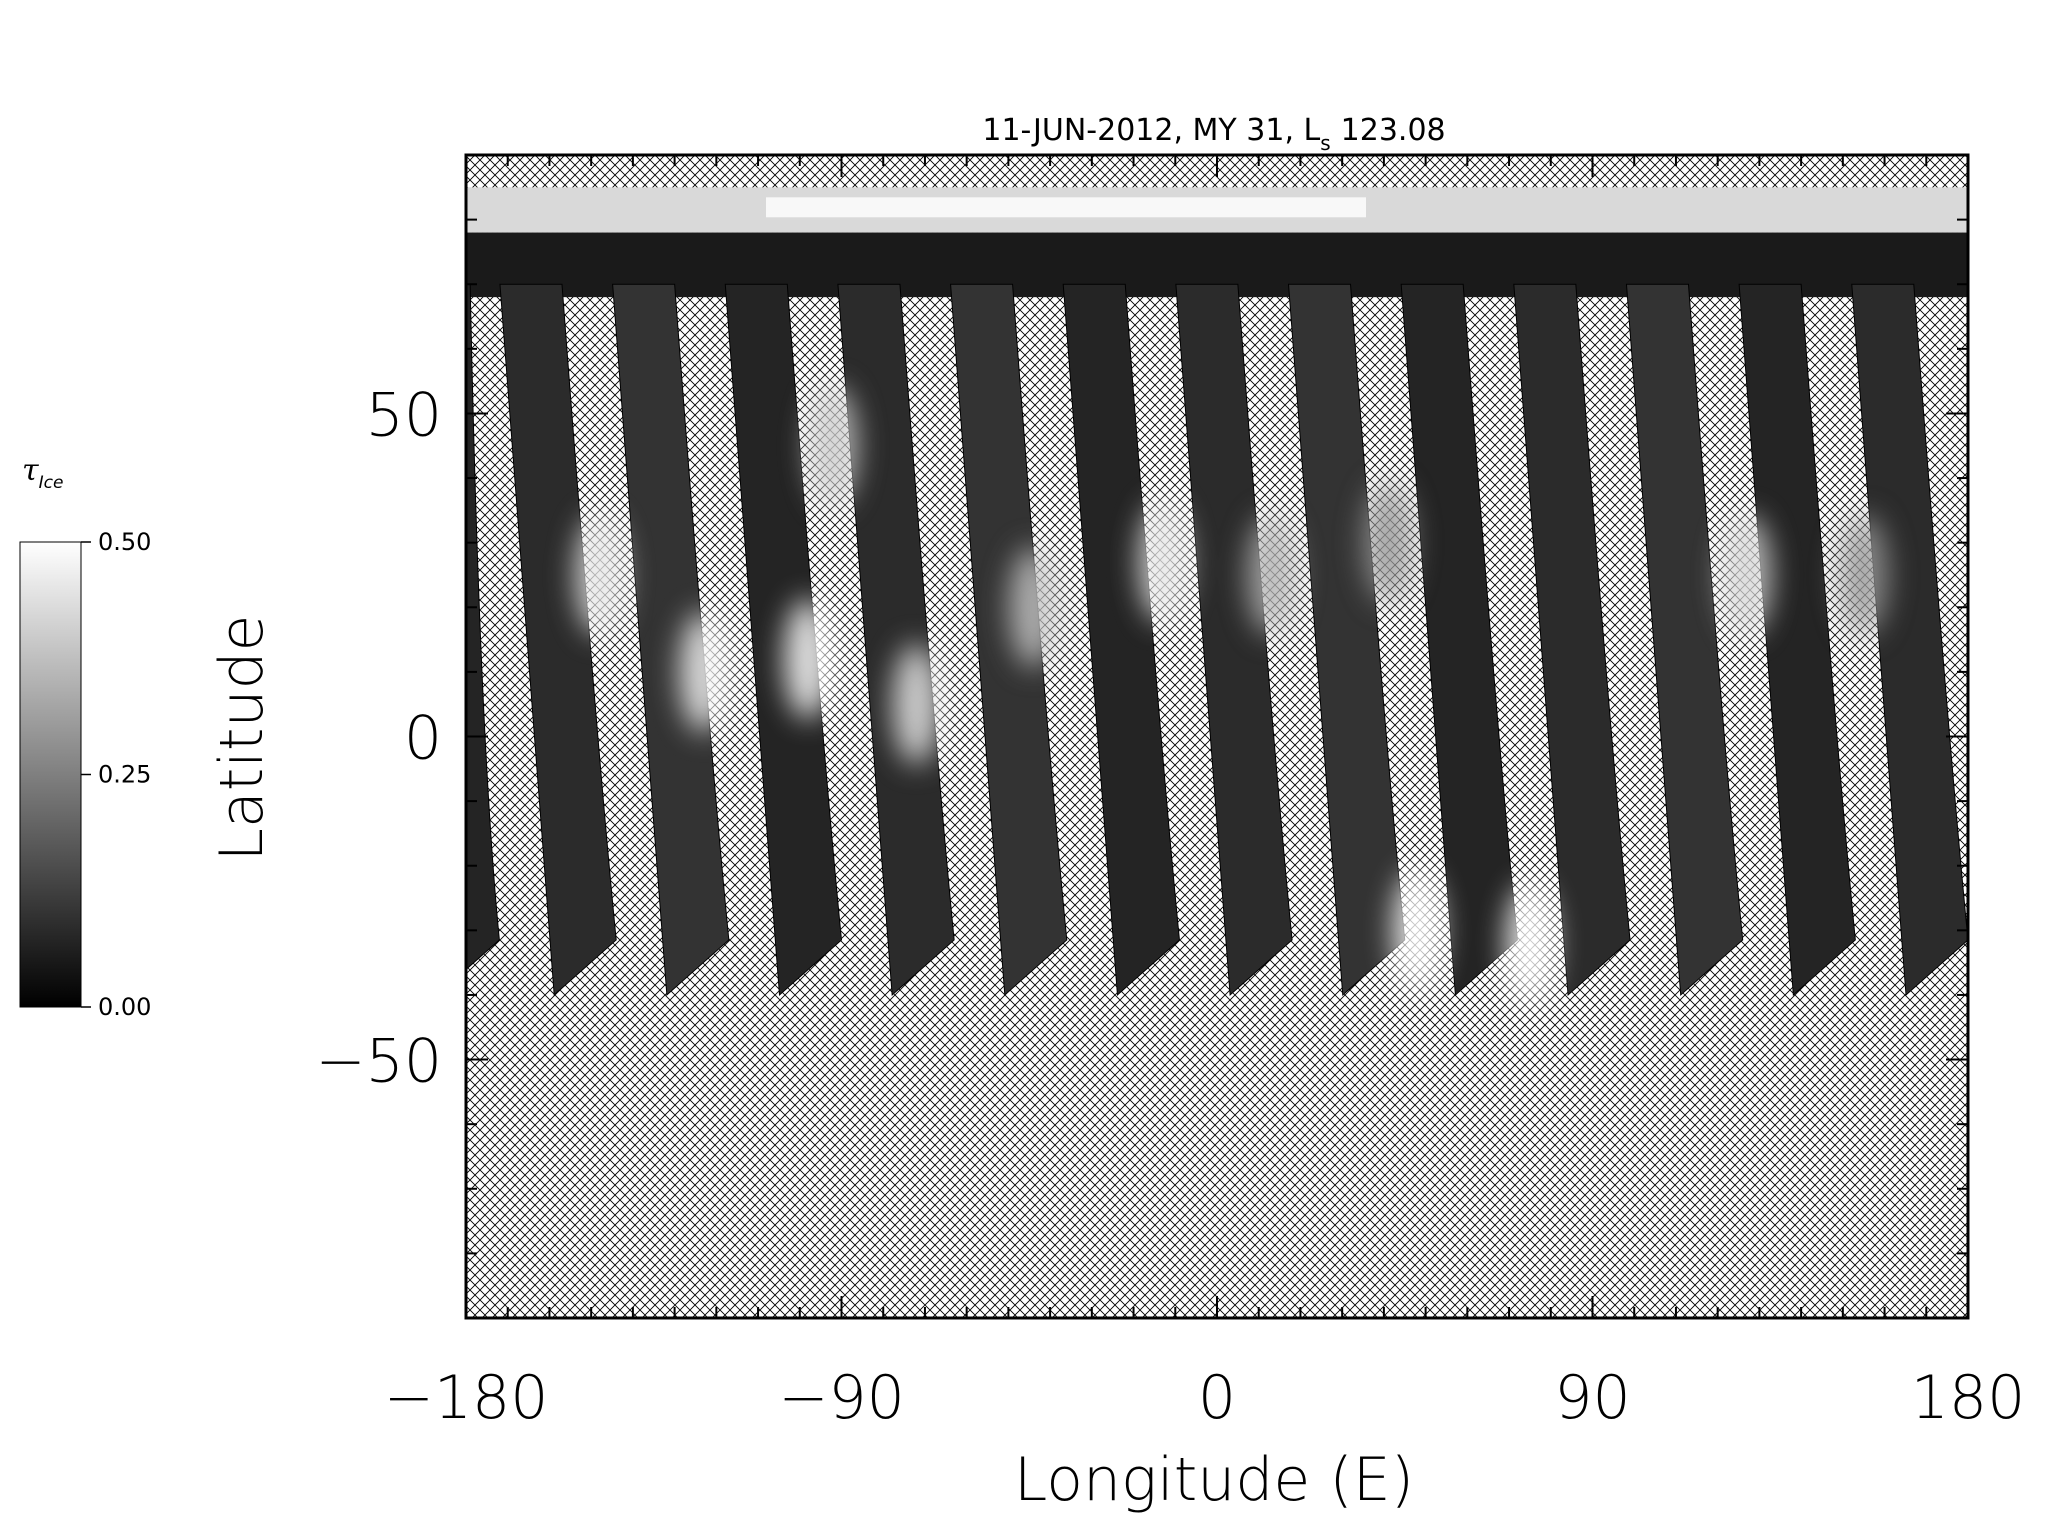  What do you see at coordinates (1066, 207) in the screenshot?
I see `polar-cap-highlight` at bounding box center [1066, 207].